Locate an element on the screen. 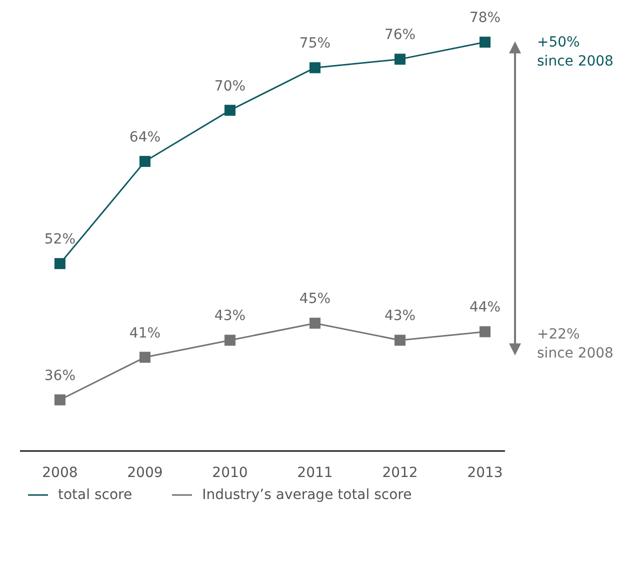  x-tick-label: 2011 is located at coordinates (315, 472).